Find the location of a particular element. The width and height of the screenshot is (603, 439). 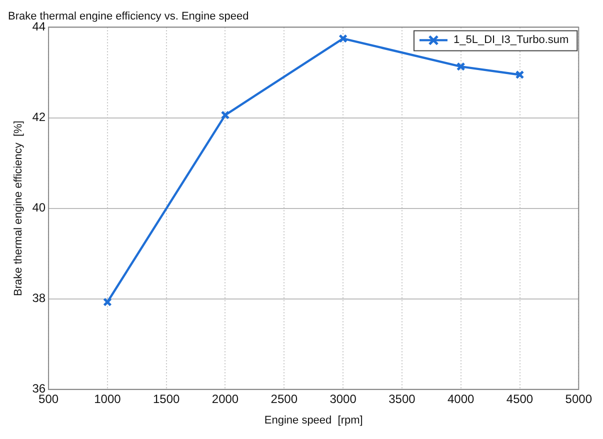

x-tick-label: 4500 is located at coordinates (520, 399).